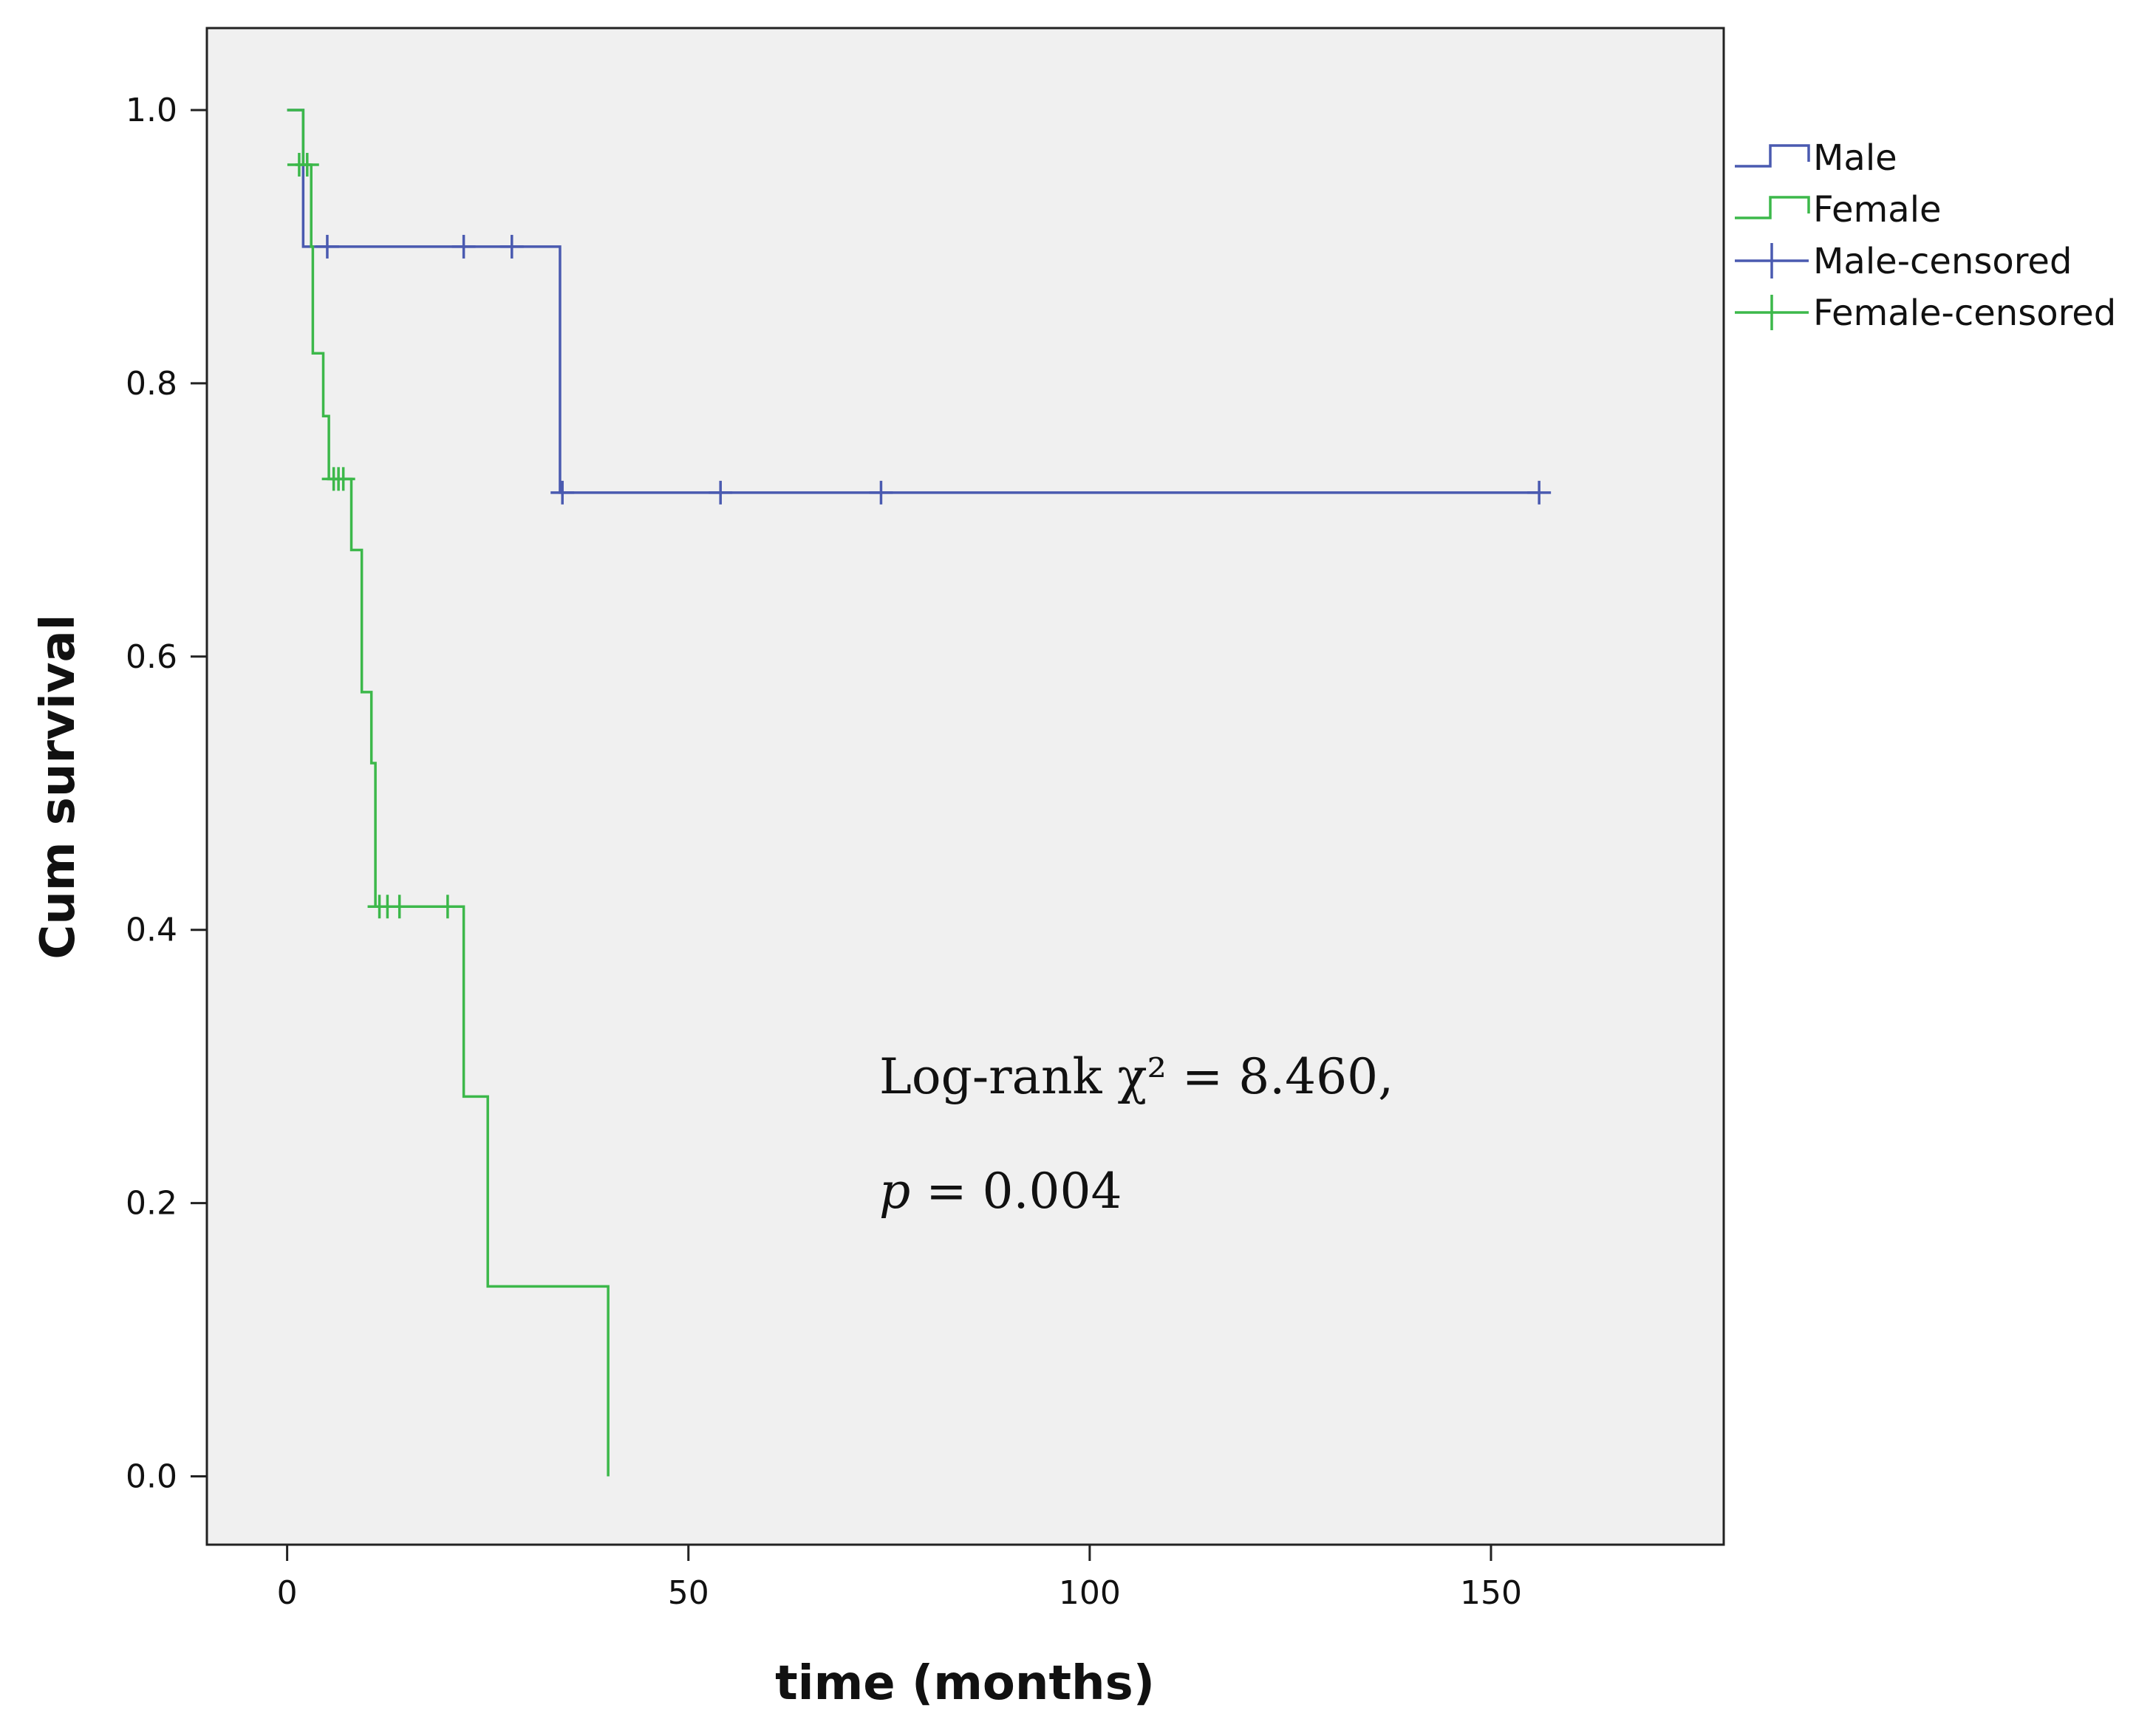  I want to click on legend-label: Female, so click(1877, 209).